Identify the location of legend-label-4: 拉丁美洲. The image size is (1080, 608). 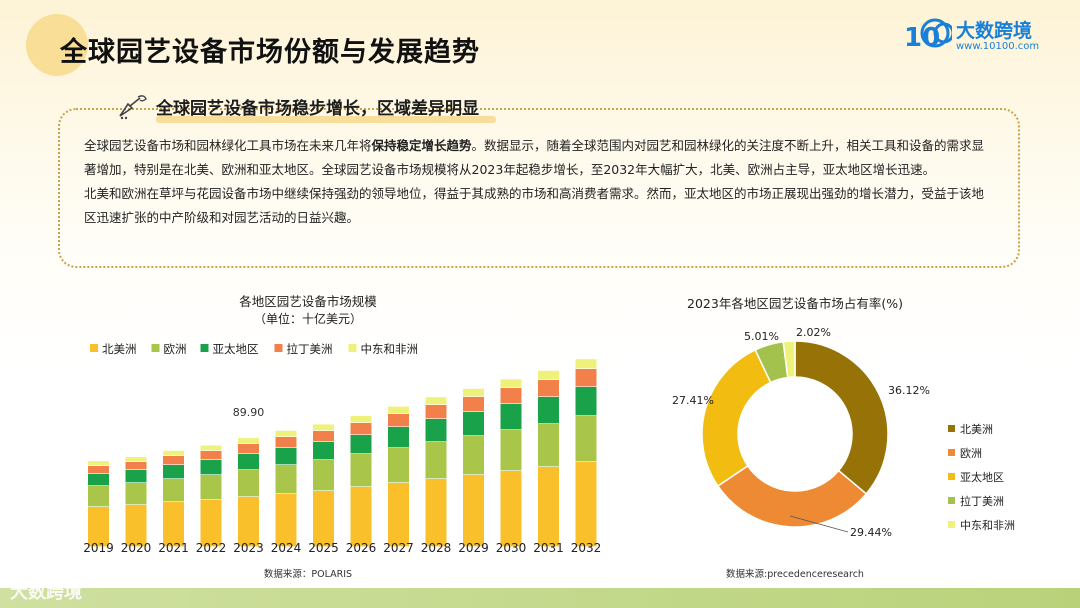
(310, 349).